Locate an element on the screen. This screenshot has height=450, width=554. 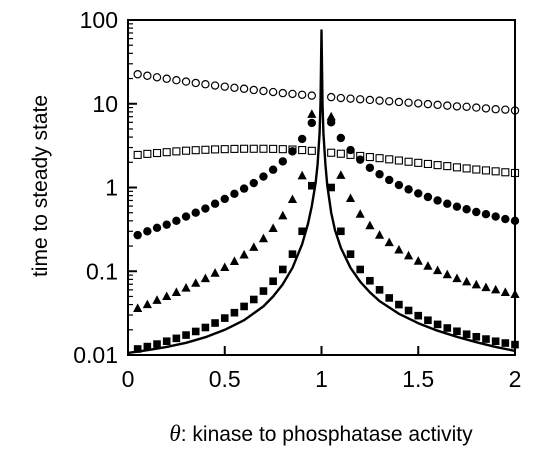
x-axis-label: : kinase to phosphatase activity is located at coordinates (327, 434).